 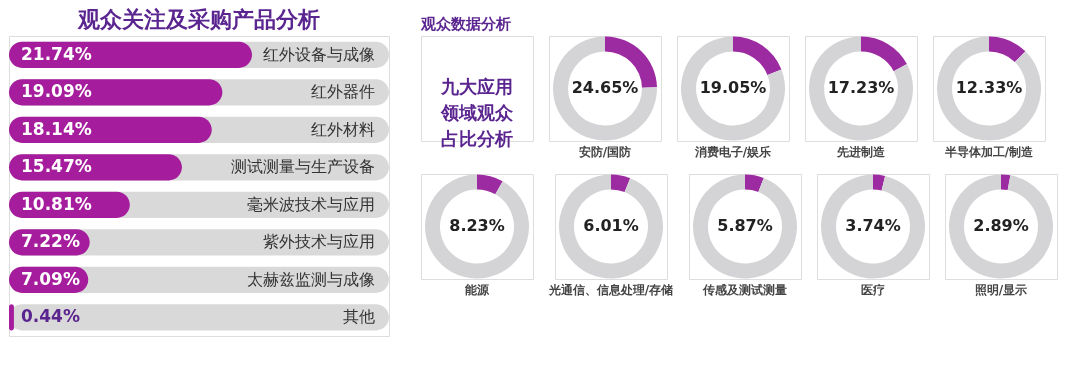 I want to click on category-label: 红外设备与成像, so click(x=319, y=54).